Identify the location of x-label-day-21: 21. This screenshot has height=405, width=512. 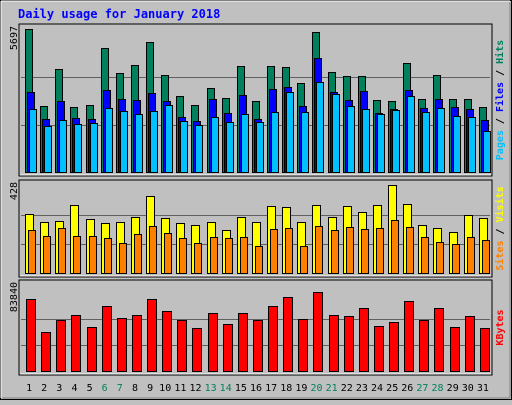
(332, 388).